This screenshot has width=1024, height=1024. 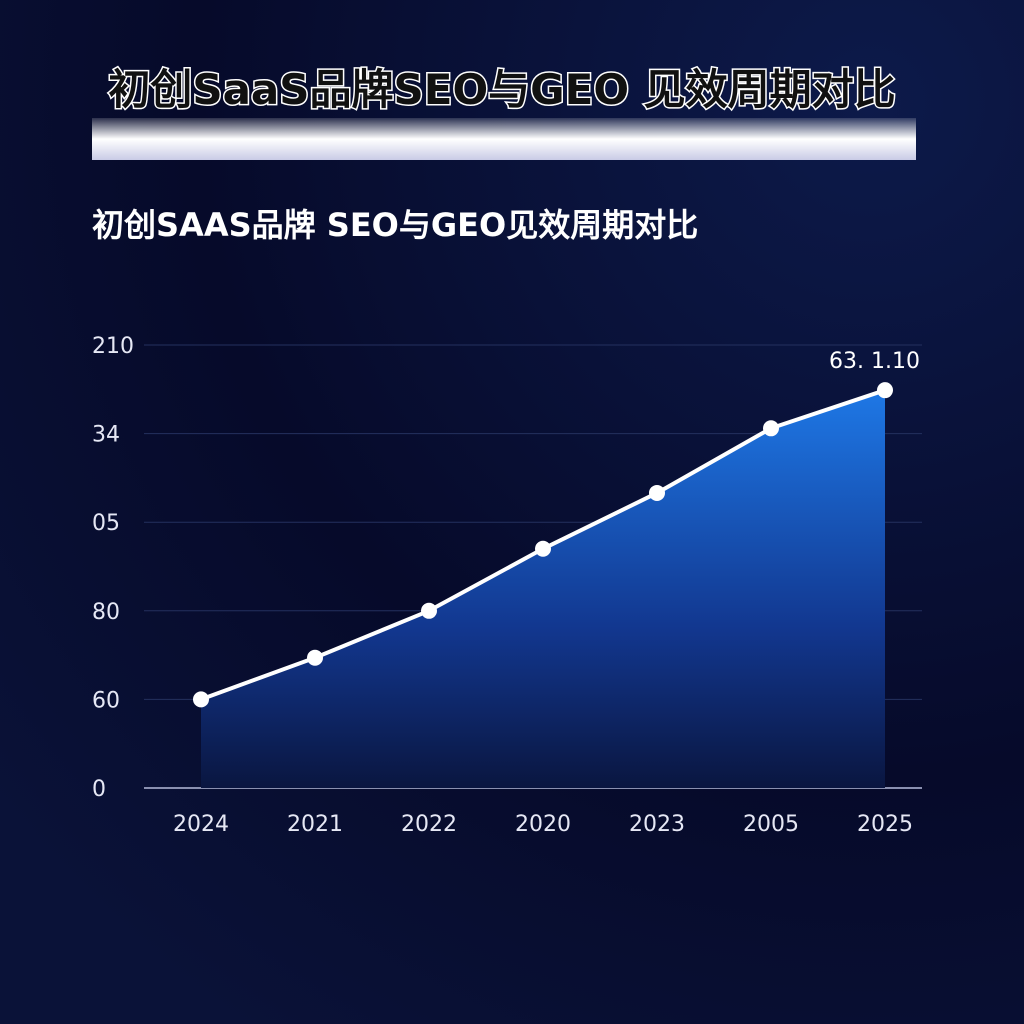 I want to click on chart-title: 初创SaaS品牌SEO与GEO 见效周期对比, so click(x=501, y=89).